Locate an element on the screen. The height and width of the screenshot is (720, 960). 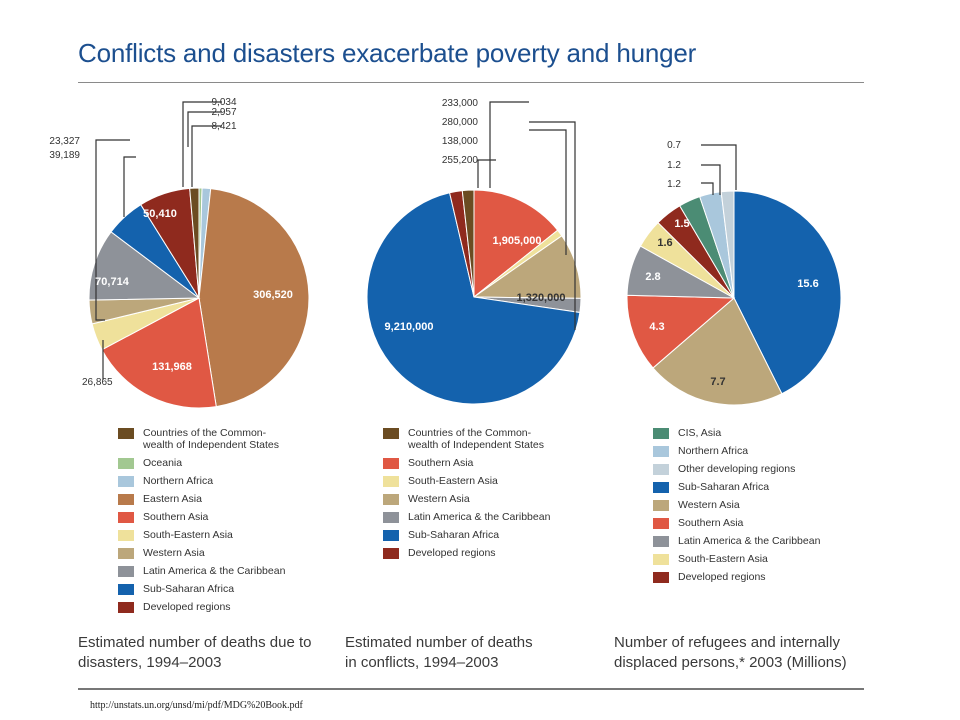
slice-label-southern-asia: 131,968 is located at coordinates (172, 367).